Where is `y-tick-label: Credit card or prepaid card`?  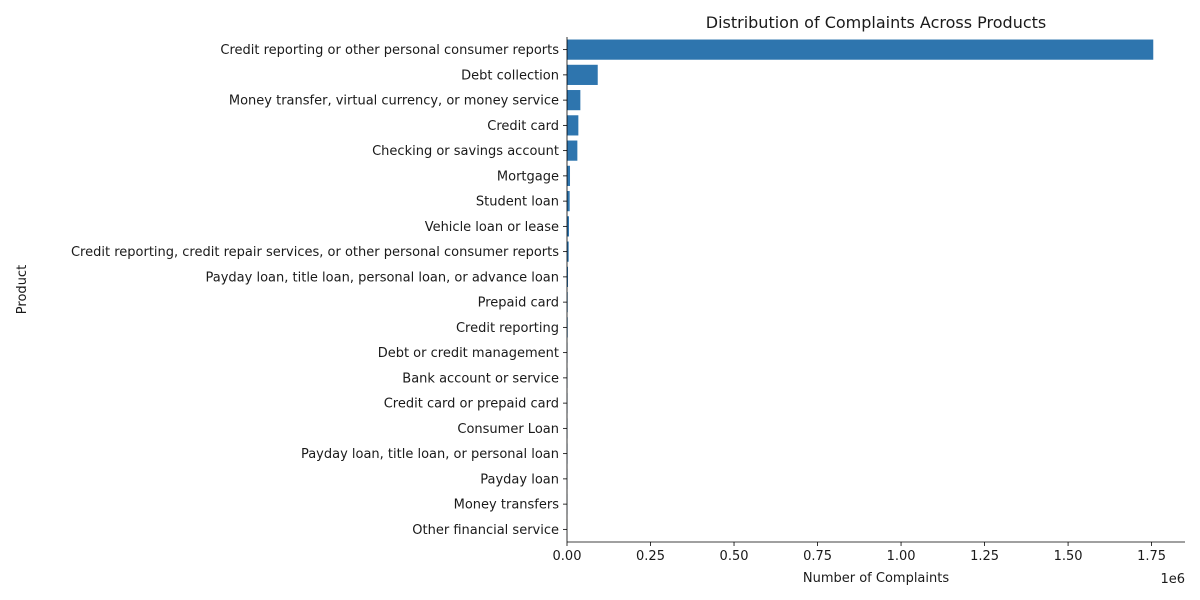 y-tick-label: Credit card or prepaid card is located at coordinates (471, 404).